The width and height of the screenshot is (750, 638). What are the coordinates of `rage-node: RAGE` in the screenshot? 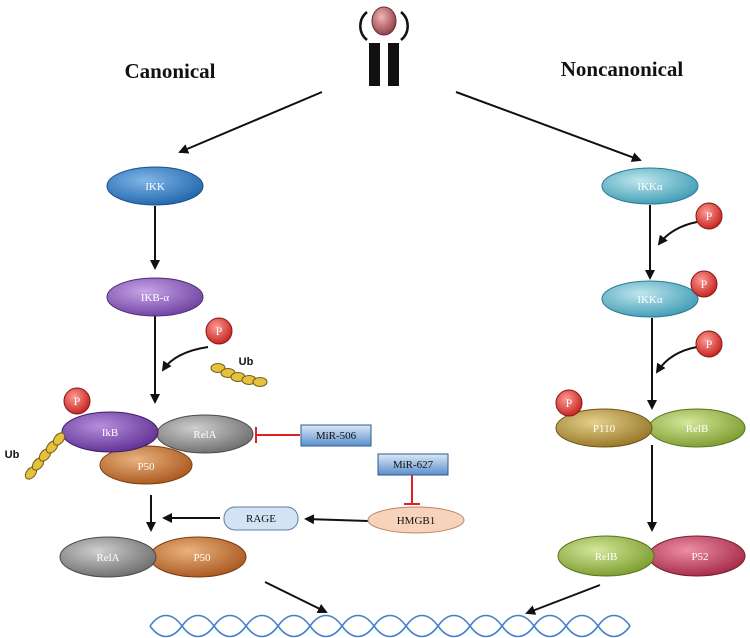 It's located at (261, 518).